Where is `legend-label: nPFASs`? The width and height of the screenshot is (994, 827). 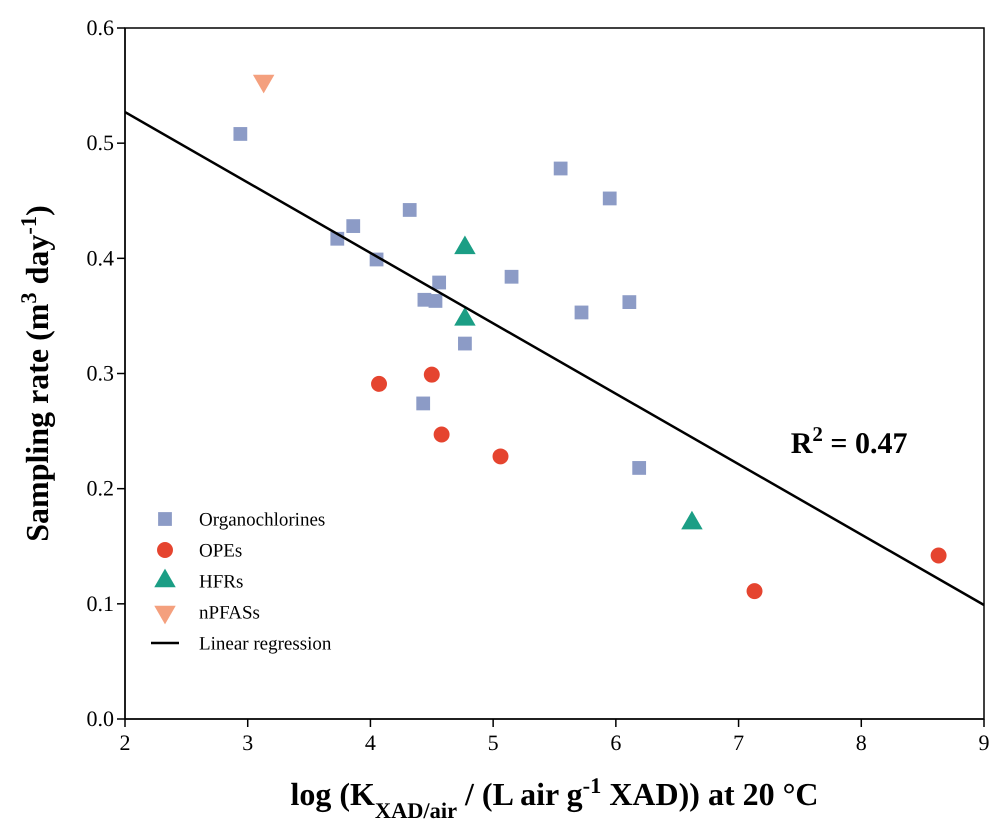
legend-label: nPFASs is located at coordinates (229, 613).